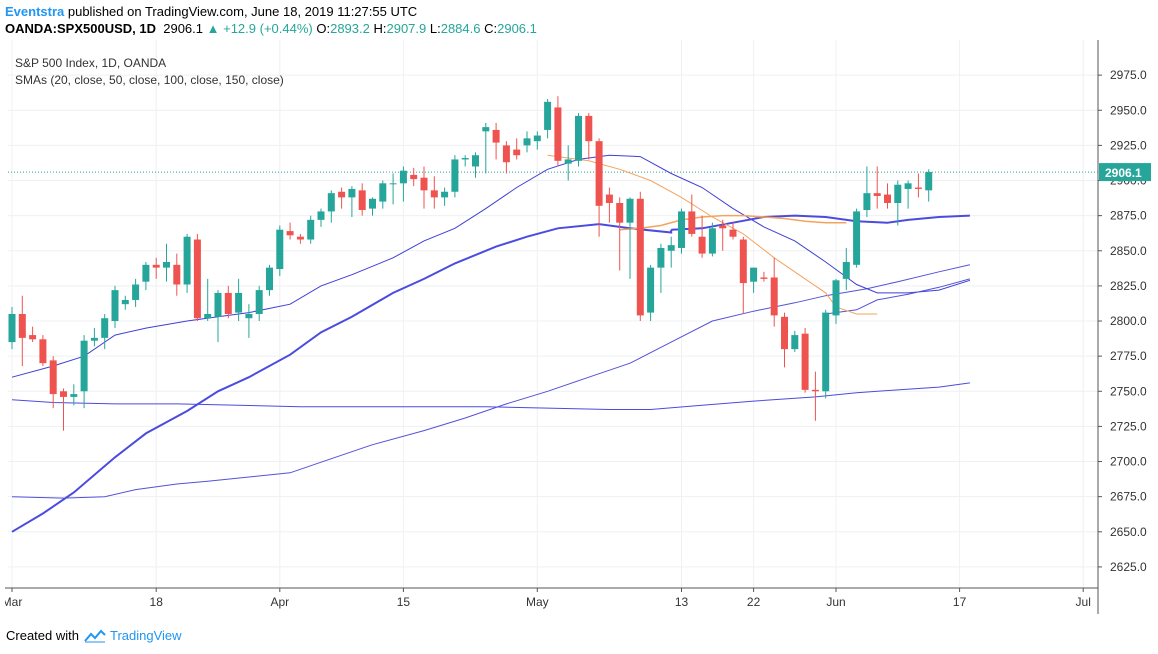 This screenshot has height=654, width=1158. What do you see at coordinates (754, 602) in the screenshot?
I see `x-tick-label: 22` at bounding box center [754, 602].